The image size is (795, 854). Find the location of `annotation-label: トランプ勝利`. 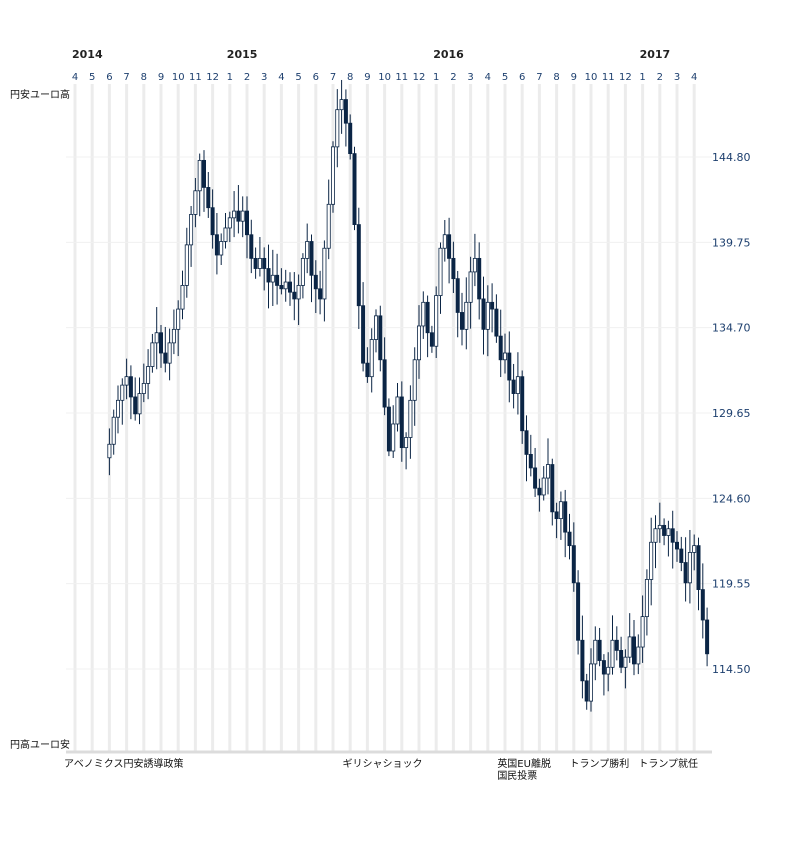

annotation-label: トランプ勝利 is located at coordinates (600, 763).